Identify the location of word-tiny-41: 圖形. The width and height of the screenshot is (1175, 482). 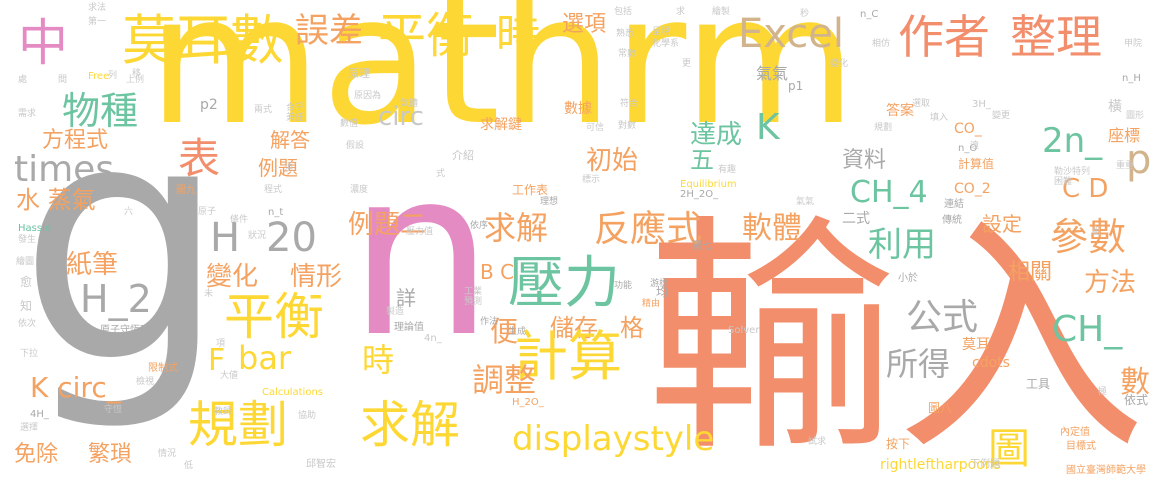
(1135, 116).